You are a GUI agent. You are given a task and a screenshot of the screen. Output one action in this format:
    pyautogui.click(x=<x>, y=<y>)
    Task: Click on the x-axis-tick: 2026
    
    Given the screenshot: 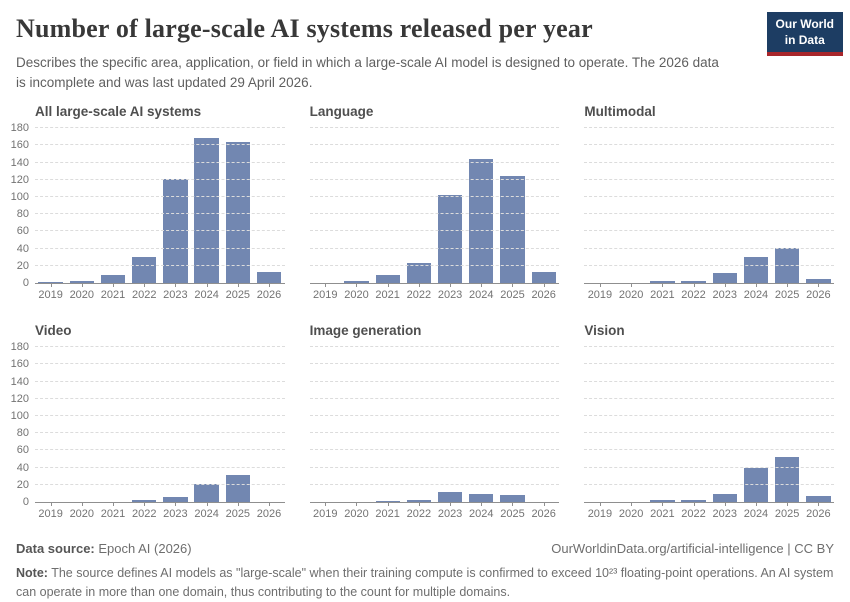 What is the action you would take?
    pyautogui.click(x=543, y=511)
    